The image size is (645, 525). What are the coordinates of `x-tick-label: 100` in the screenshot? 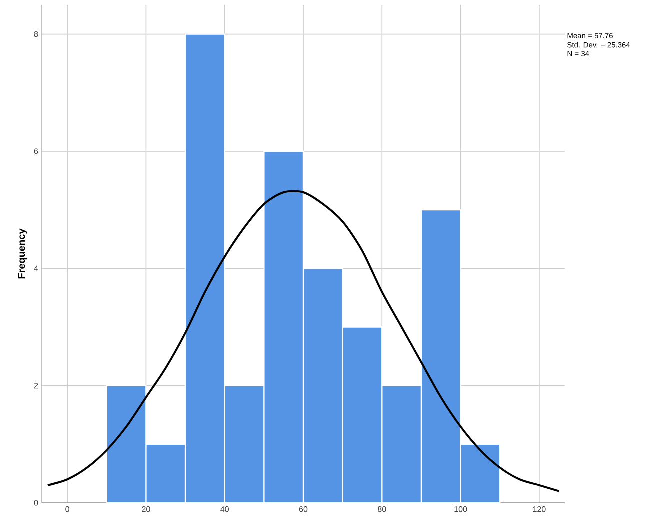 It's located at (461, 509).